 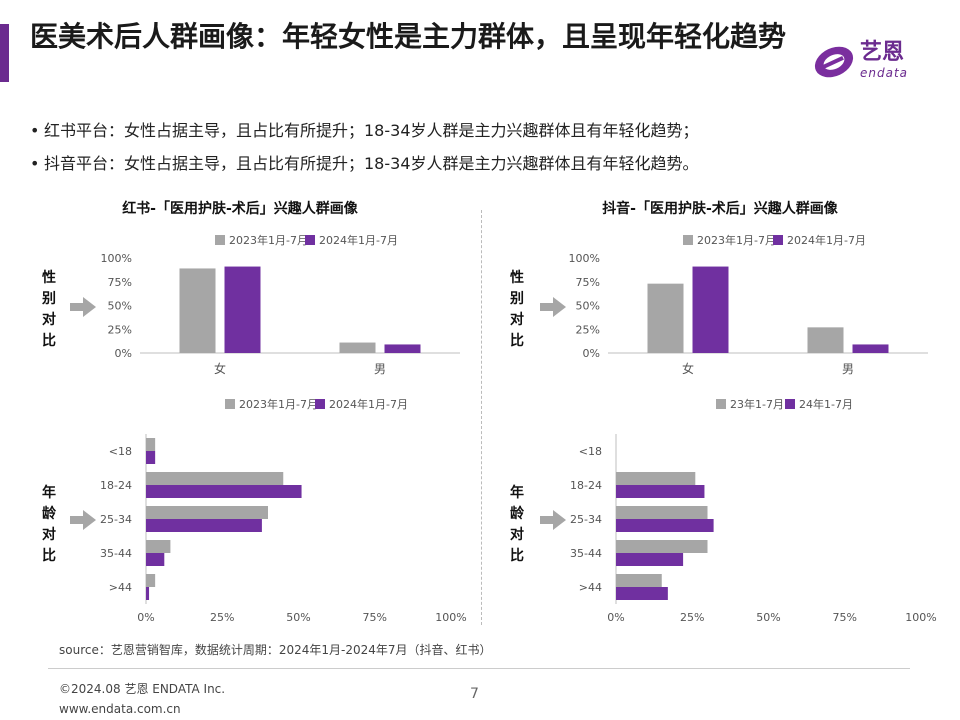 I want to click on redbook-panel-title: 红书-「医用护肤-术后」兴趣人群画像, so click(x=240, y=209).